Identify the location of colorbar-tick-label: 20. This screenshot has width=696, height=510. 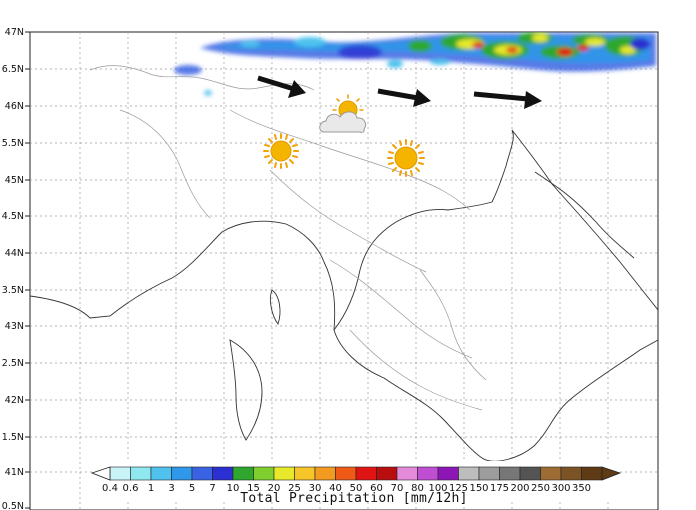
(274, 488).